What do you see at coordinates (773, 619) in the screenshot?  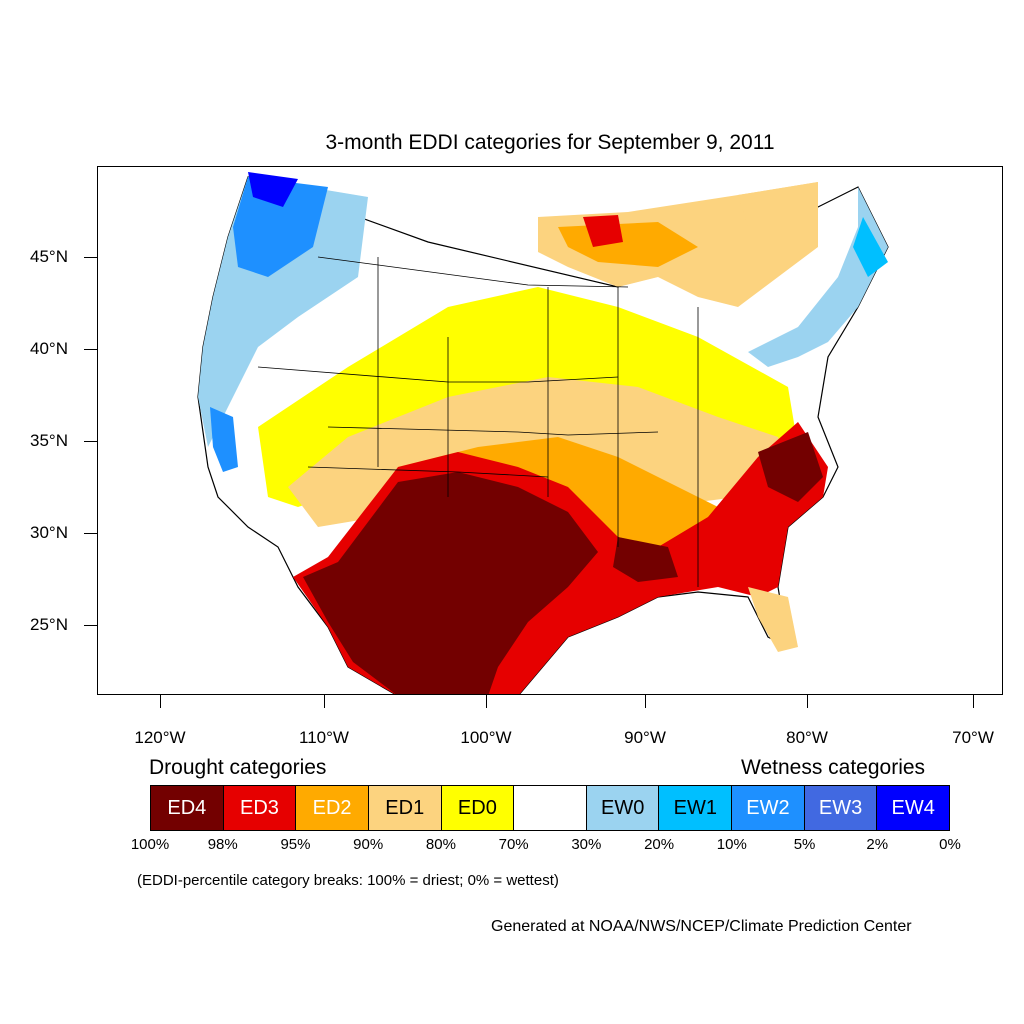 I see `florida-ed1-region` at bounding box center [773, 619].